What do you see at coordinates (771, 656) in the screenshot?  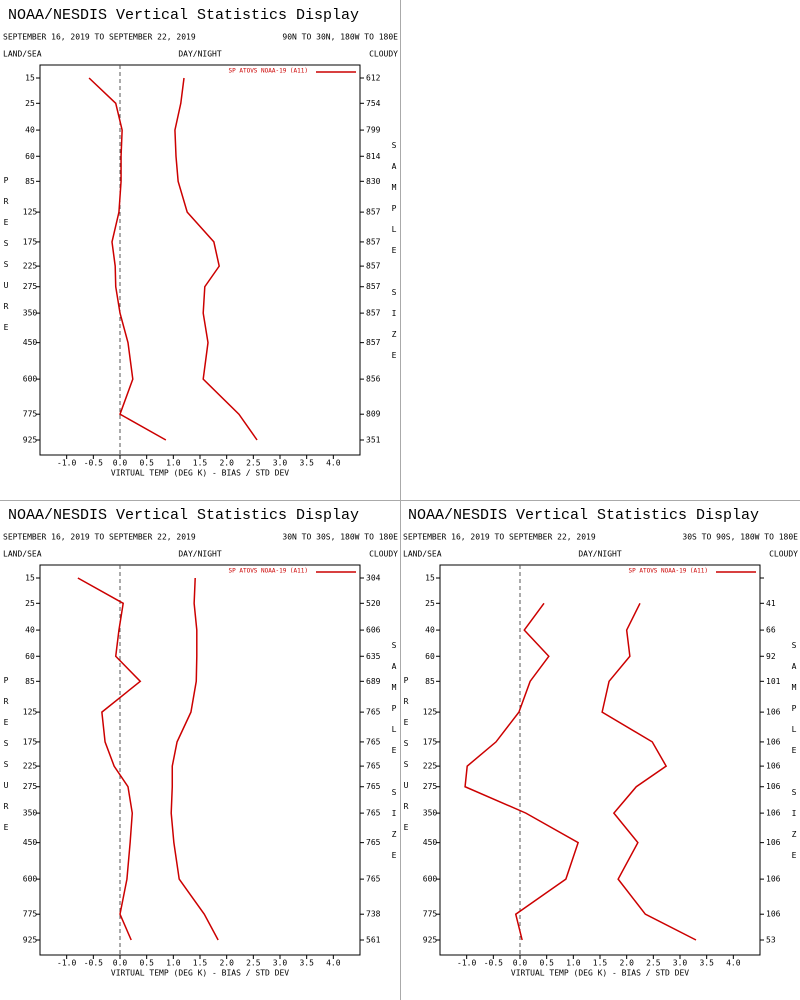 I see `sample-size: 92` at bounding box center [771, 656].